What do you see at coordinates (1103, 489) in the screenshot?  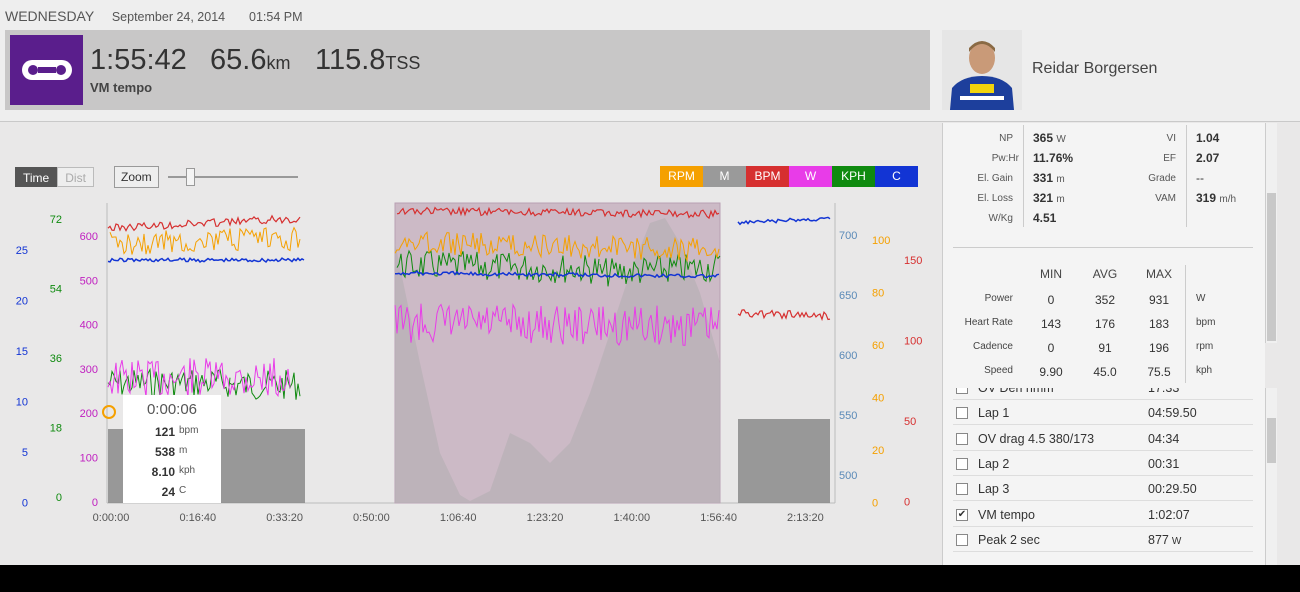 I see `lap-row: Lap 3 00:29.50` at bounding box center [1103, 489].